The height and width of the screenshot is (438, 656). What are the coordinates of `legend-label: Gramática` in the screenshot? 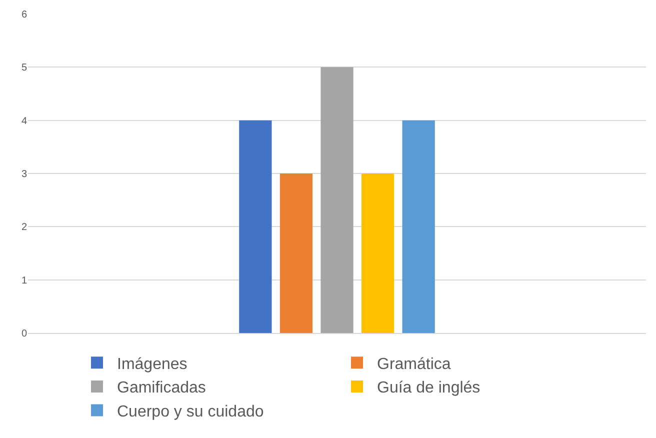 It's located at (414, 364).